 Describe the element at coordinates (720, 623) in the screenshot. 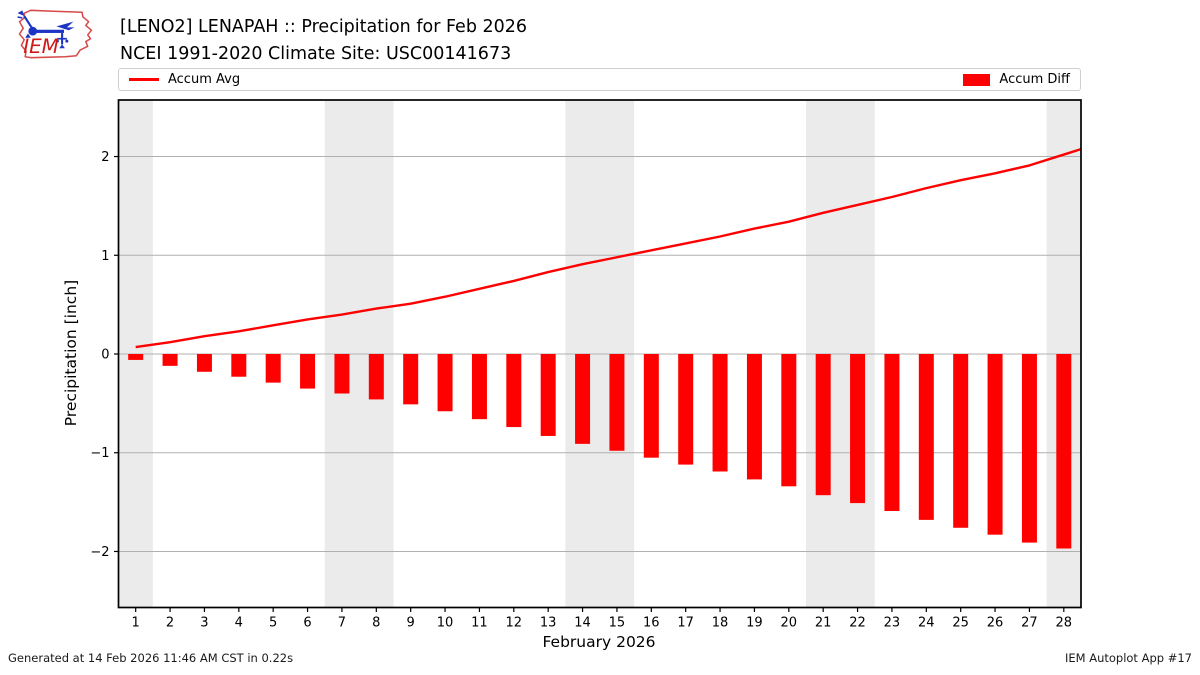

I see `svg-text: 18` at that location.